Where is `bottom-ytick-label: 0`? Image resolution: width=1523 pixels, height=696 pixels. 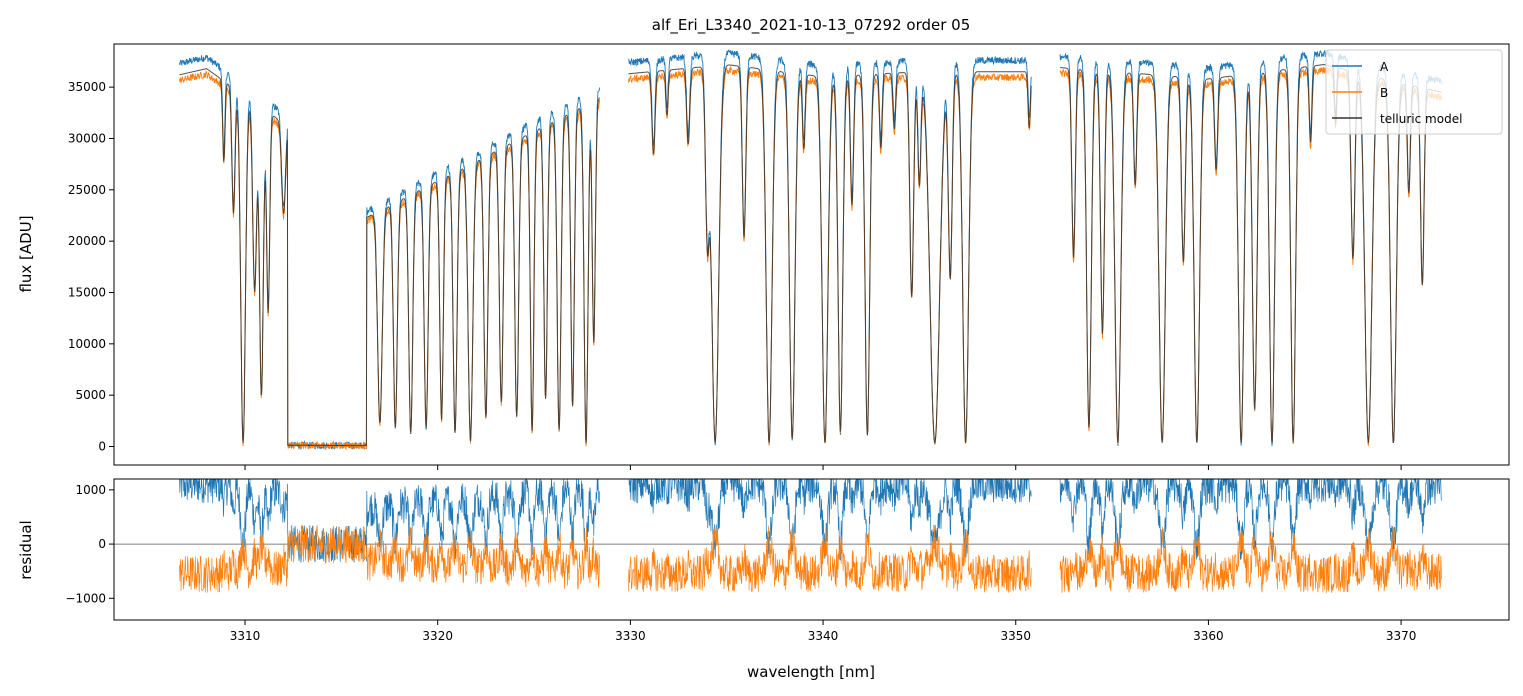 bottom-ytick-label: 0 is located at coordinates (102, 544).